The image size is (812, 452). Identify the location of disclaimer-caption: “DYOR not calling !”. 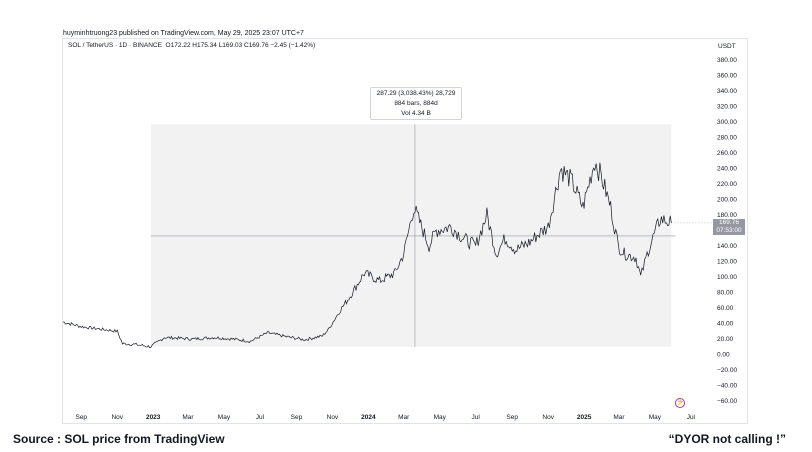
(727, 439).